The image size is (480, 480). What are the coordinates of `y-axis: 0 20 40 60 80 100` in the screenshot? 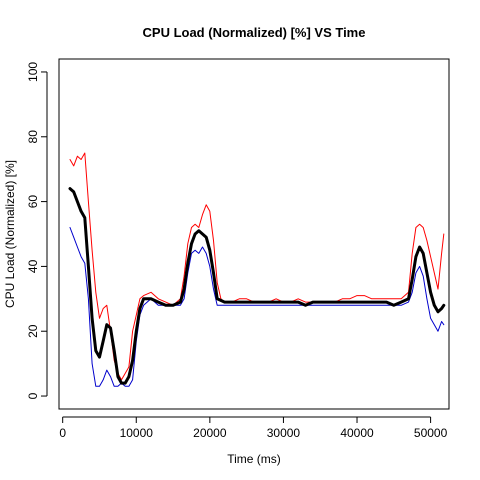 It's located at (37, 230).